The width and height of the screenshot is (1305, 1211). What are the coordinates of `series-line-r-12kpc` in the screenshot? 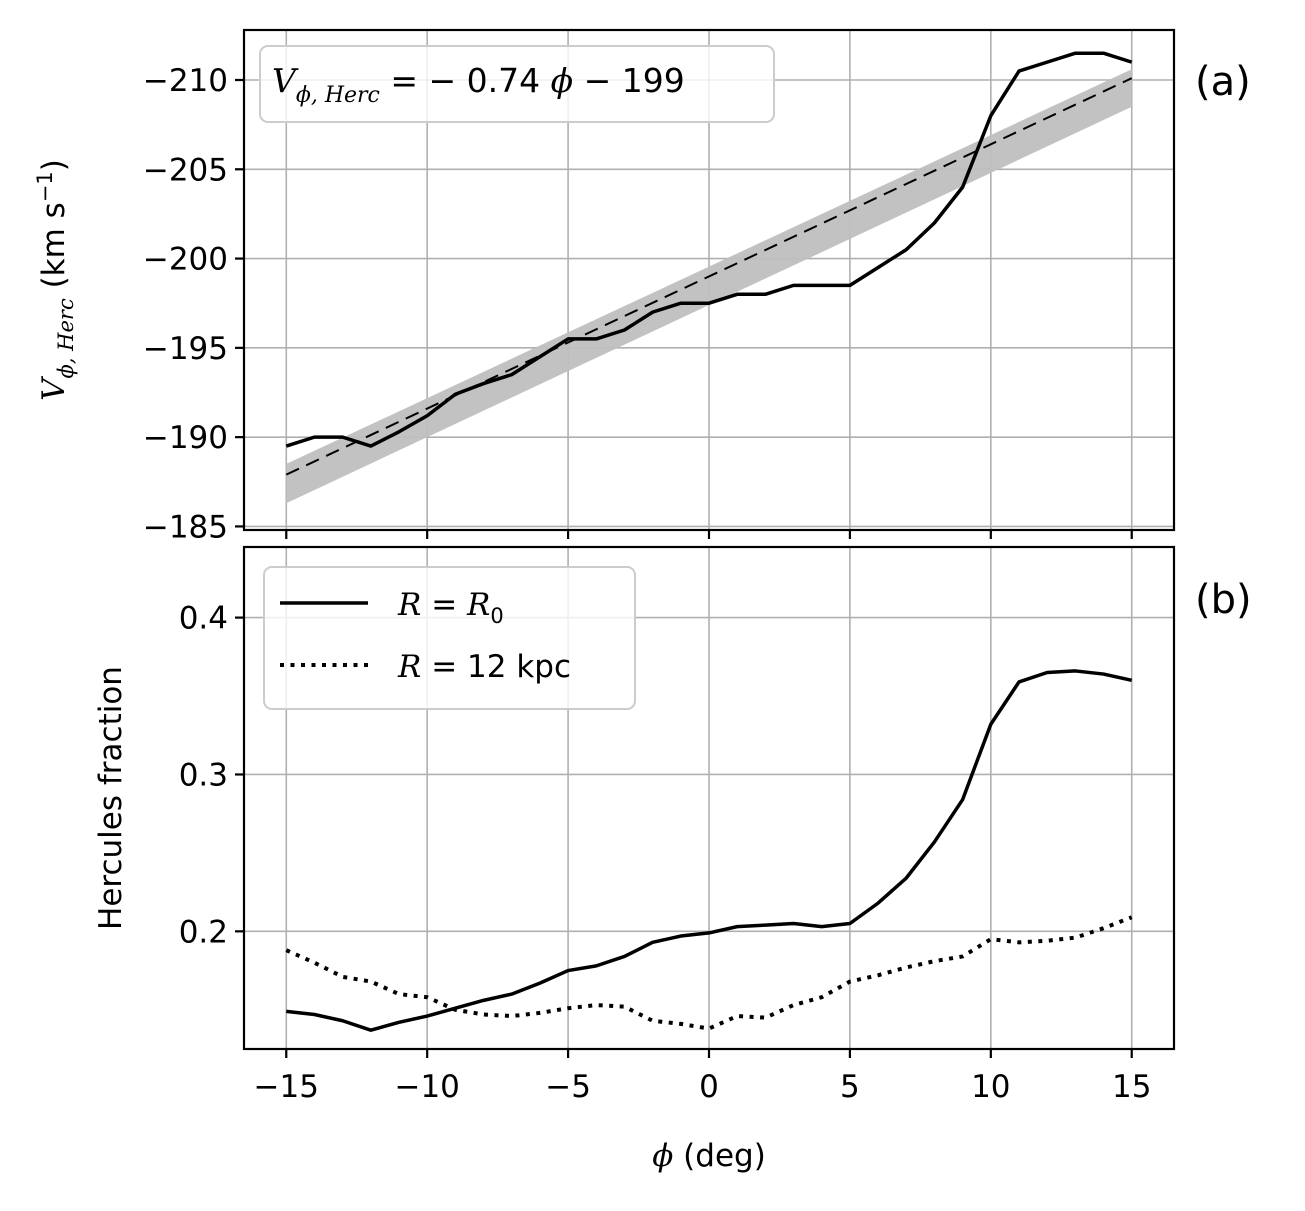 It's located at (709, 973).